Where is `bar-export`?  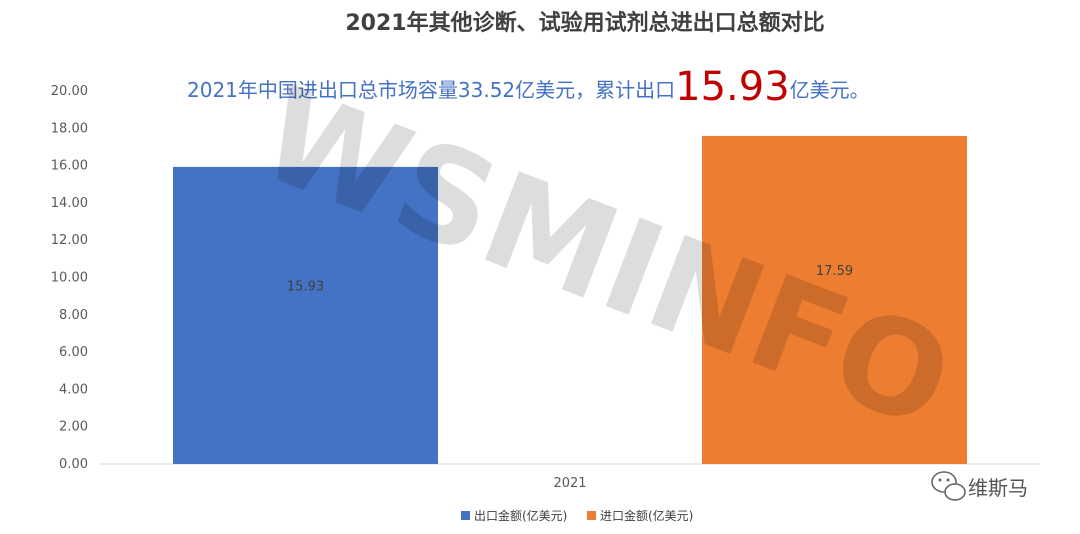 bar-export is located at coordinates (305, 315).